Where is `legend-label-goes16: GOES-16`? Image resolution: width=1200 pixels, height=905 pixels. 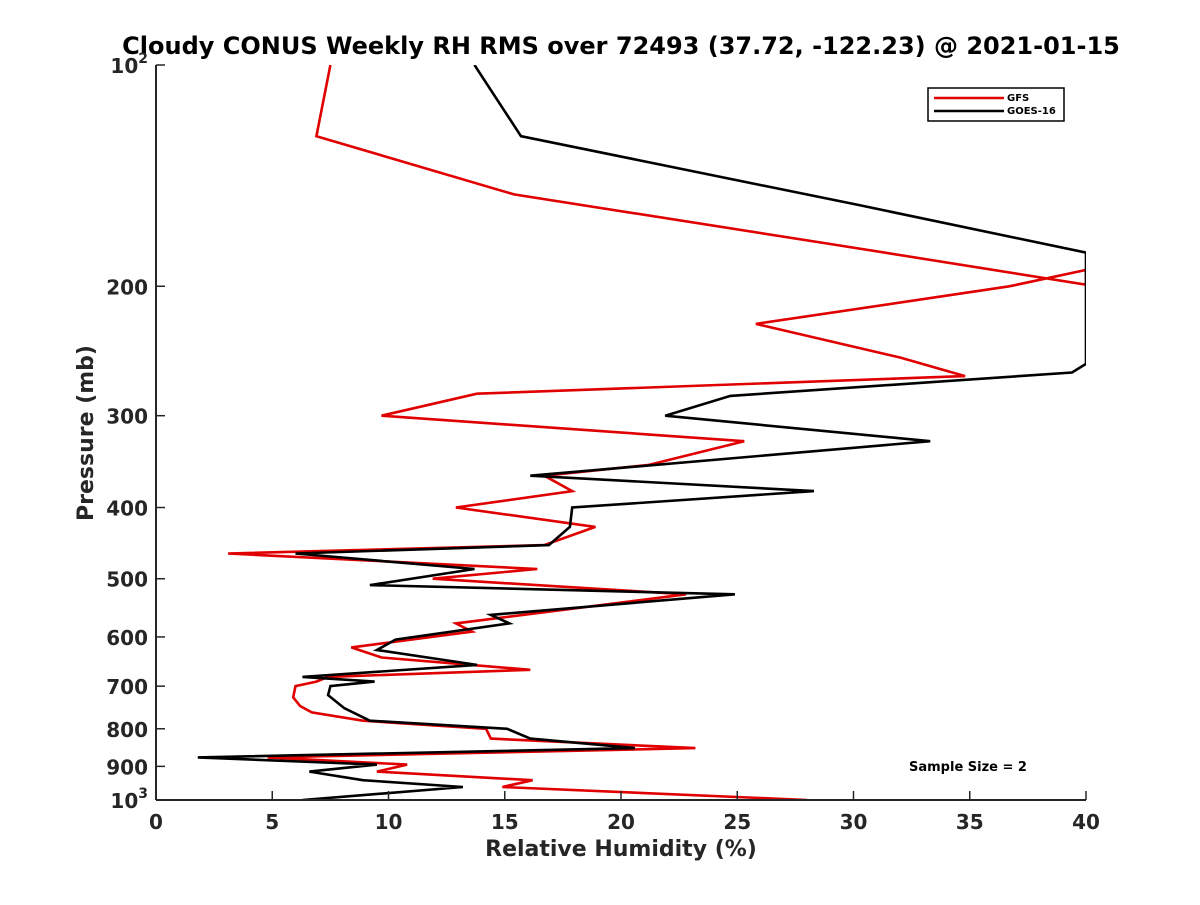
legend-label-goes16: GOES-16 is located at coordinates (1031, 111).